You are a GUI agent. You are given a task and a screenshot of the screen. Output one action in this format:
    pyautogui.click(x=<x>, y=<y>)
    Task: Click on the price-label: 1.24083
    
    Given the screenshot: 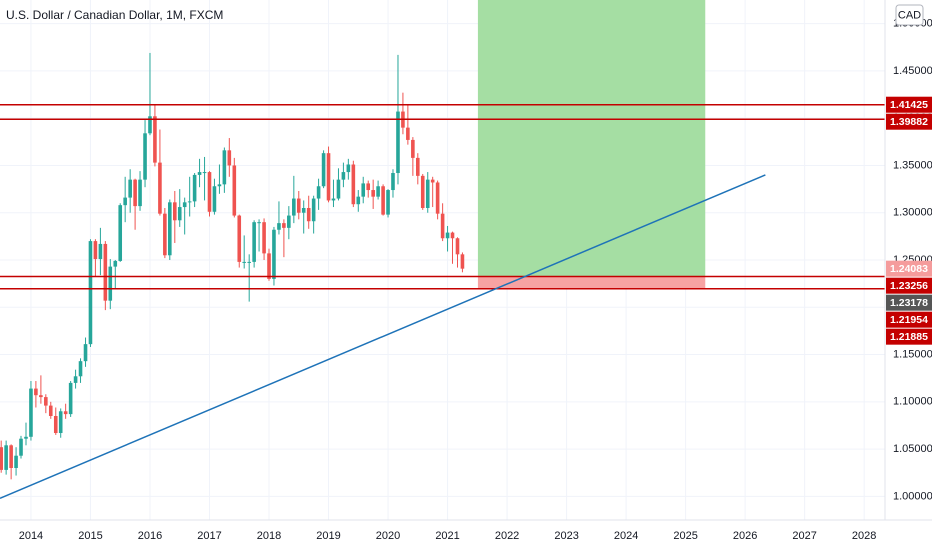 What is the action you would take?
    pyautogui.click(x=909, y=269)
    